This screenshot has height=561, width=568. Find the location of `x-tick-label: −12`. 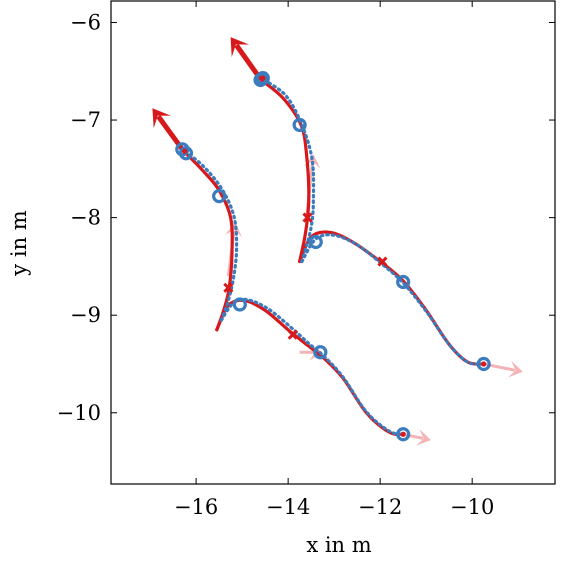

x-tick-label: −12 is located at coordinates (380, 507).